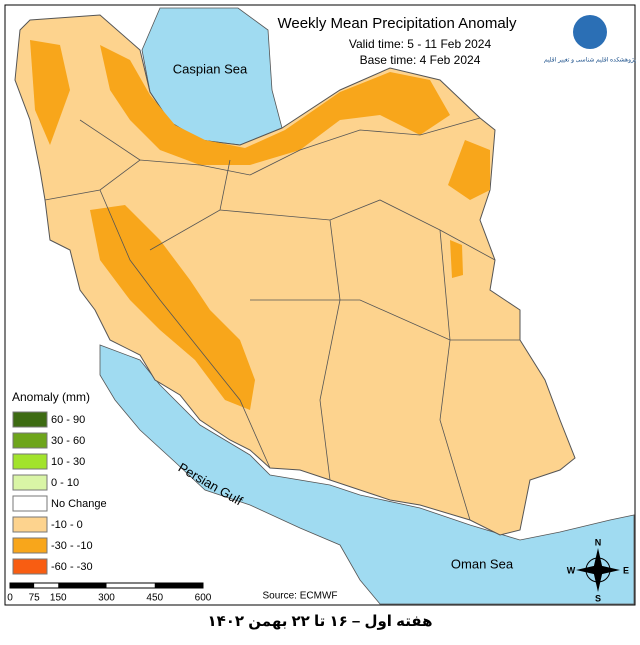 This screenshot has width=640, height=645. Describe the element at coordinates (172, 307) in the screenshot. I see `anomaly-zagros` at that location.